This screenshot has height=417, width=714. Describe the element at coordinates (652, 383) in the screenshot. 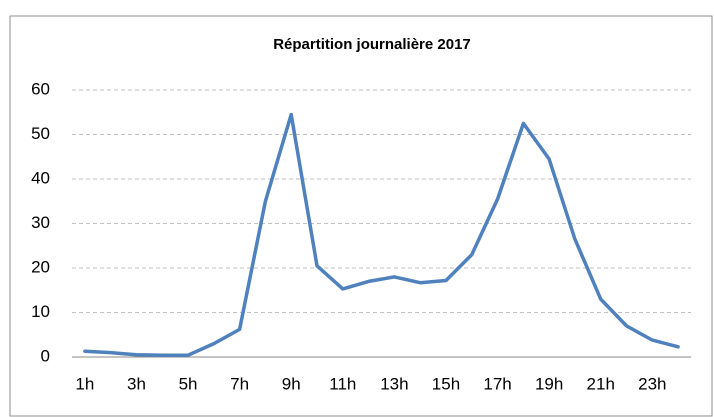

I see `x-tick-label: 23h` at that location.